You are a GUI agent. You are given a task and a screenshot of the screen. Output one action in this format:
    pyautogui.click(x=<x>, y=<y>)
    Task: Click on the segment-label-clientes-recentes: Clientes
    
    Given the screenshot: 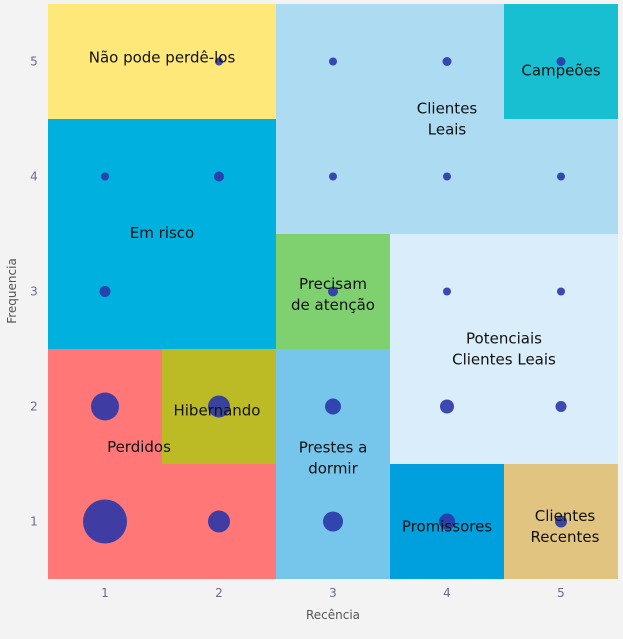 What is the action you would take?
    pyautogui.click(x=565, y=516)
    